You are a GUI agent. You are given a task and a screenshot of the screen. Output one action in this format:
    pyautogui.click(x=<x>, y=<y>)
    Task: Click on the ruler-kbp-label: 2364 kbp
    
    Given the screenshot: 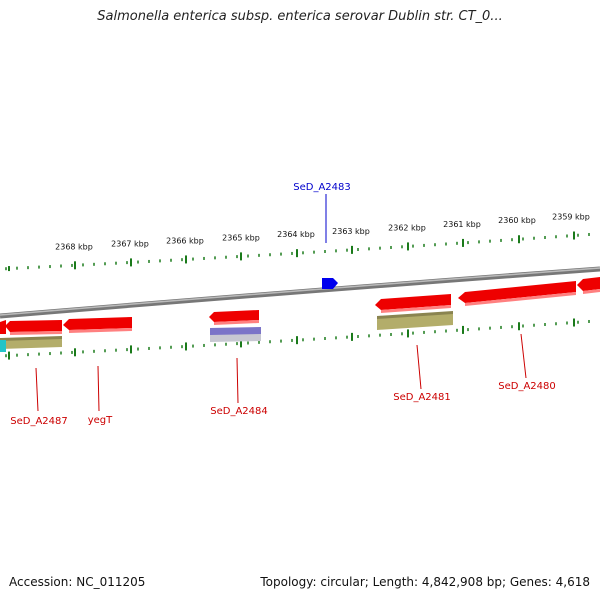 What is the action you would take?
    pyautogui.click(x=296, y=234)
    